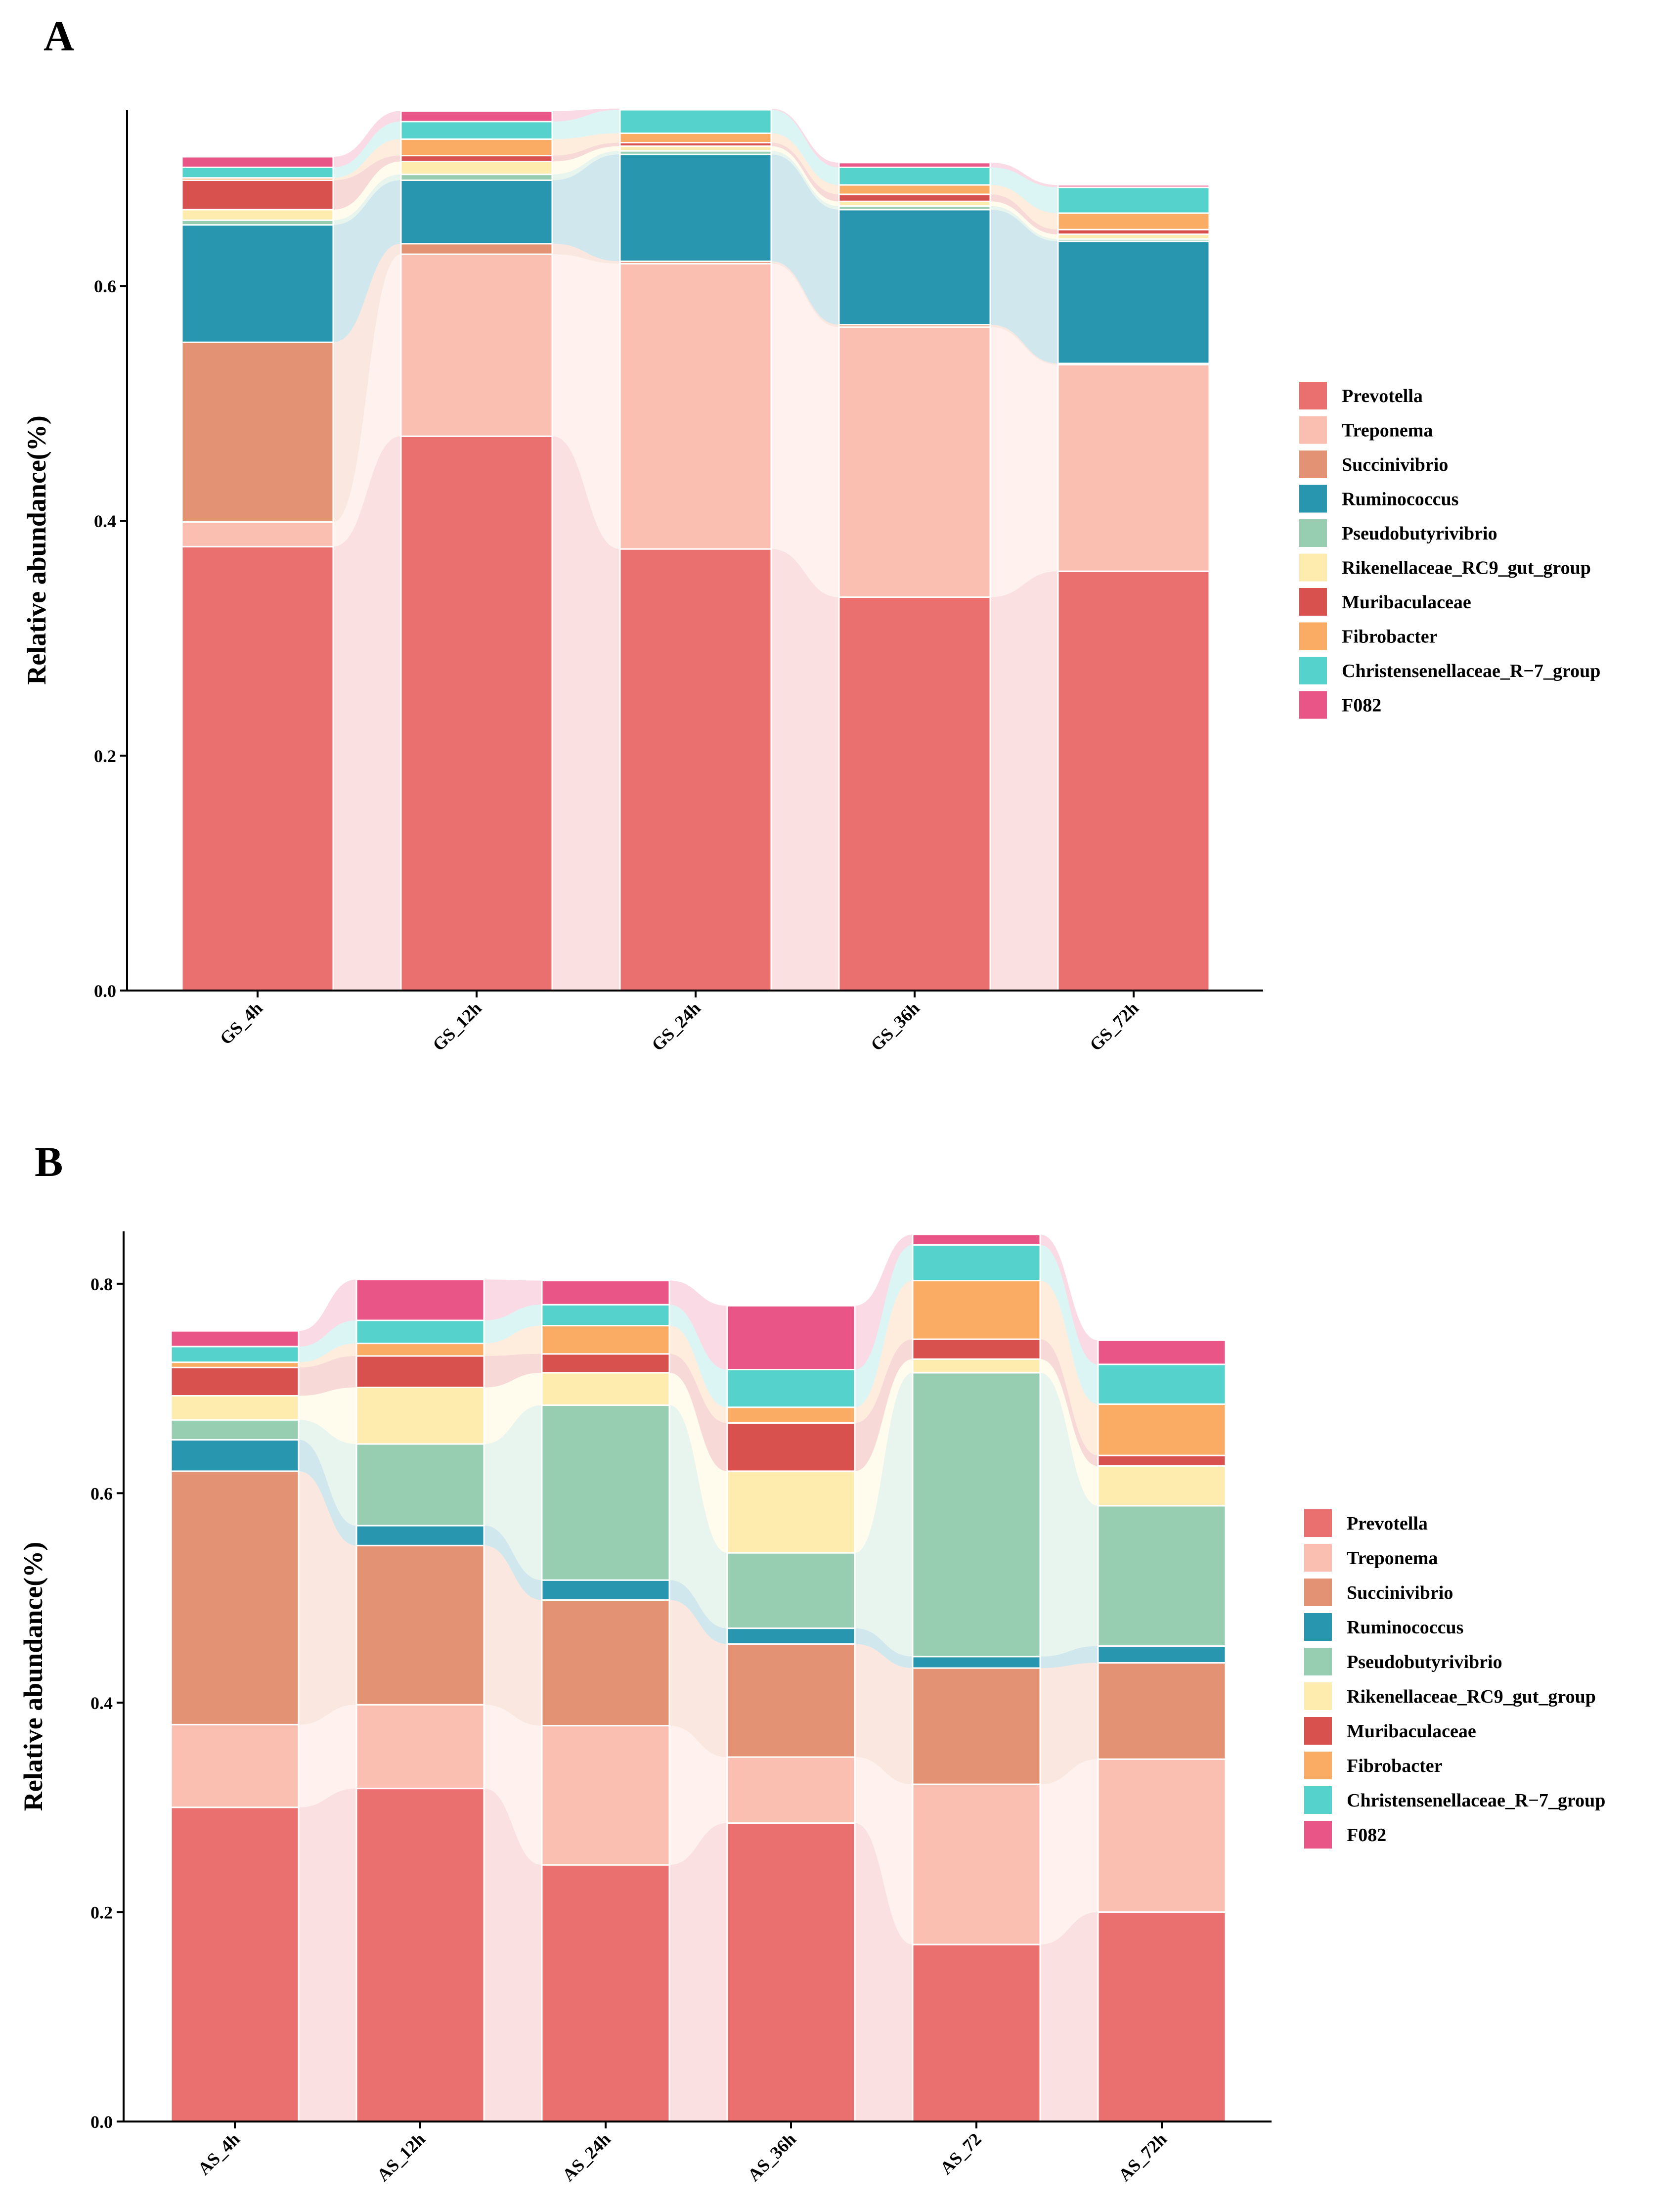  What do you see at coordinates (257, 215) in the screenshot?
I see `panel-a-bar-gs-4h-rikenellaceae-rc9-gut-group` at bounding box center [257, 215].